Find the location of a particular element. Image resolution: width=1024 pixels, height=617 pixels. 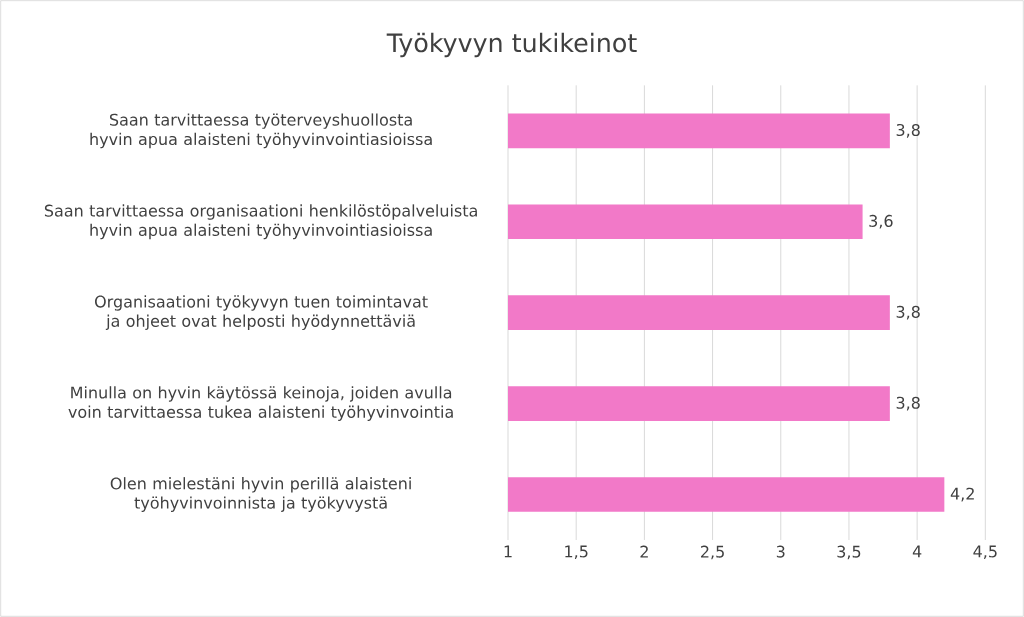

data-label: 4,2 is located at coordinates (962, 494).